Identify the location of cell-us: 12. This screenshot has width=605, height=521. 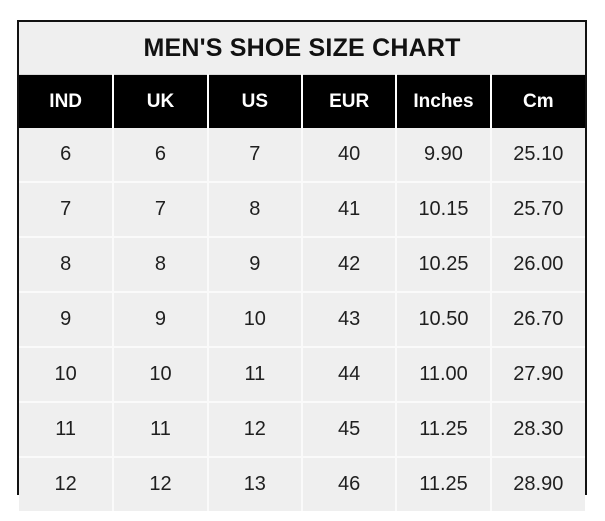
(255, 429).